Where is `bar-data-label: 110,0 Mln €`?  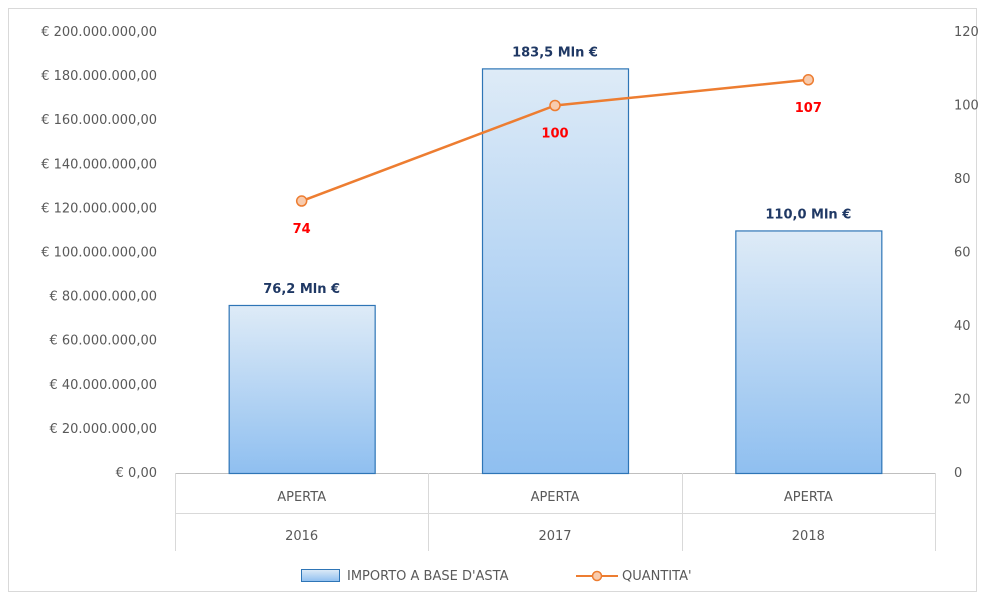 bar-data-label: 110,0 Mln € is located at coordinates (808, 214).